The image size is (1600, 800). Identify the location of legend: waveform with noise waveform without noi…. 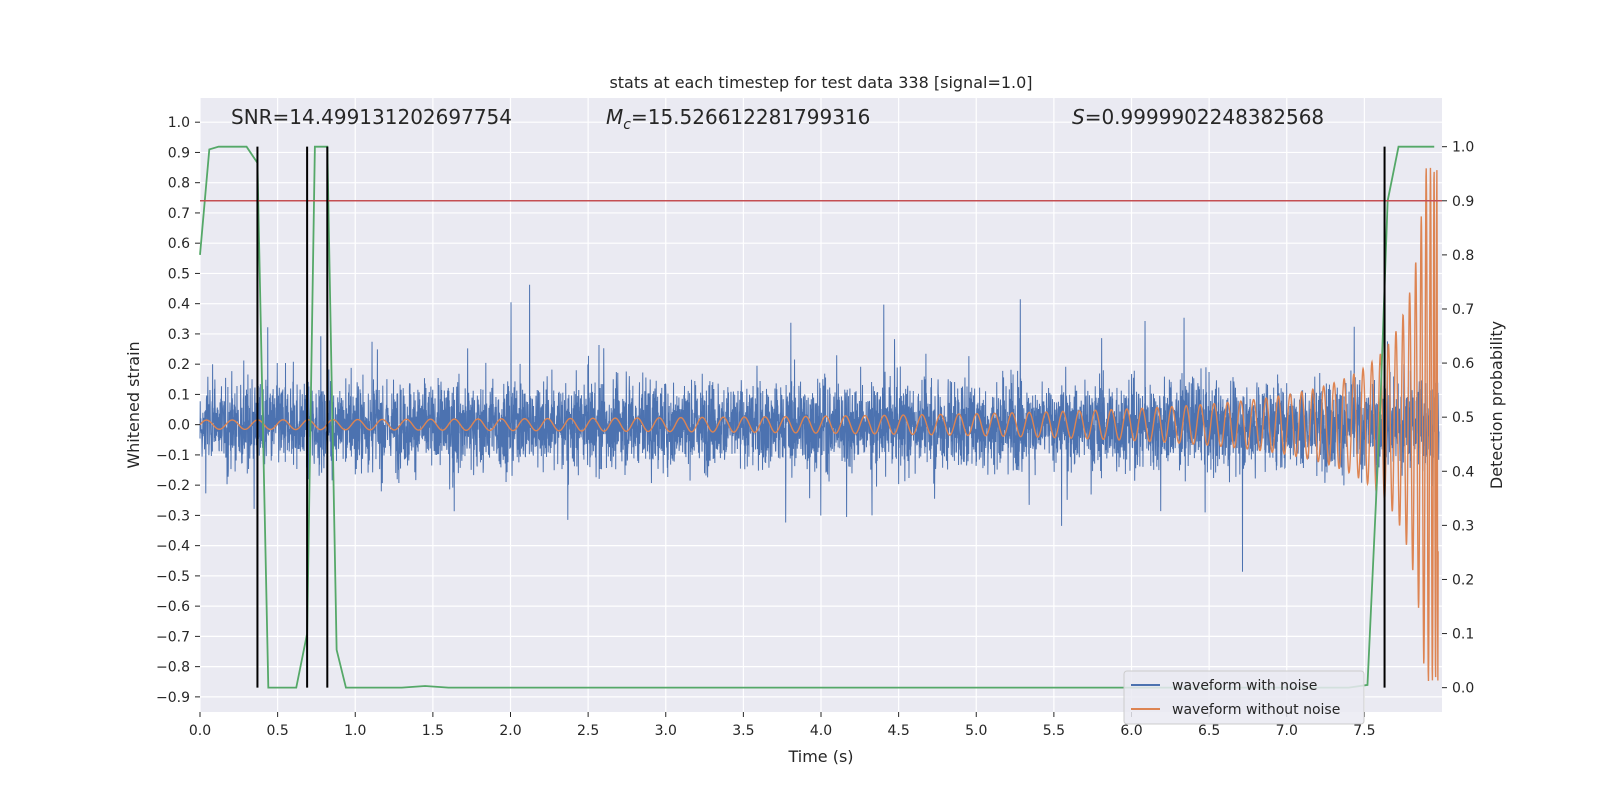
(1244, 697).